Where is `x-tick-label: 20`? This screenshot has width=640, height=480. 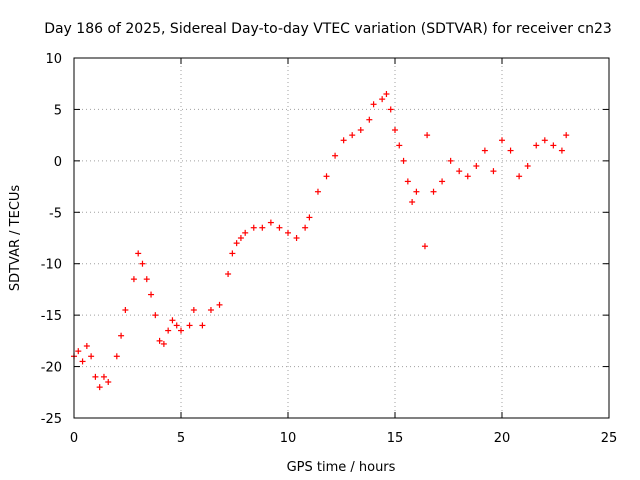 x-tick-label: 20 is located at coordinates (502, 438).